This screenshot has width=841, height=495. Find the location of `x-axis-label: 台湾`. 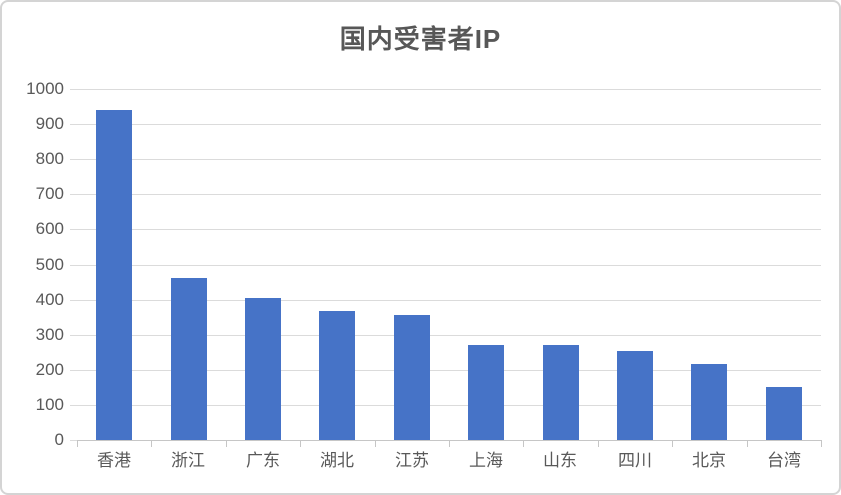

x-axis-label: 台湾 is located at coordinates (784, 460).